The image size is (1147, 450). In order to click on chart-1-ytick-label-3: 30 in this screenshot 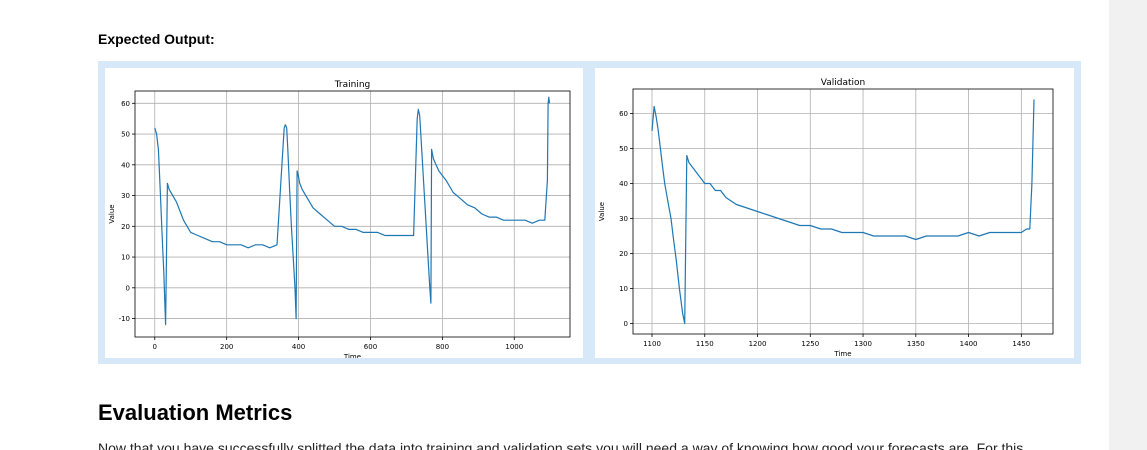, I will do `click(623, 219)`.